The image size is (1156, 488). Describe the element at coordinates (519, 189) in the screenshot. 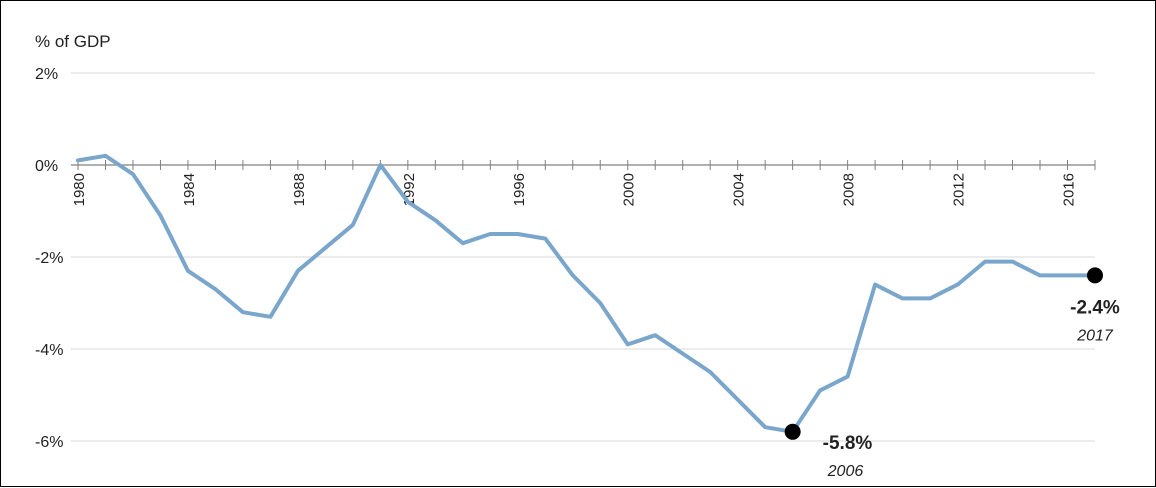

I see `x-tick-label: 1996` at that location.